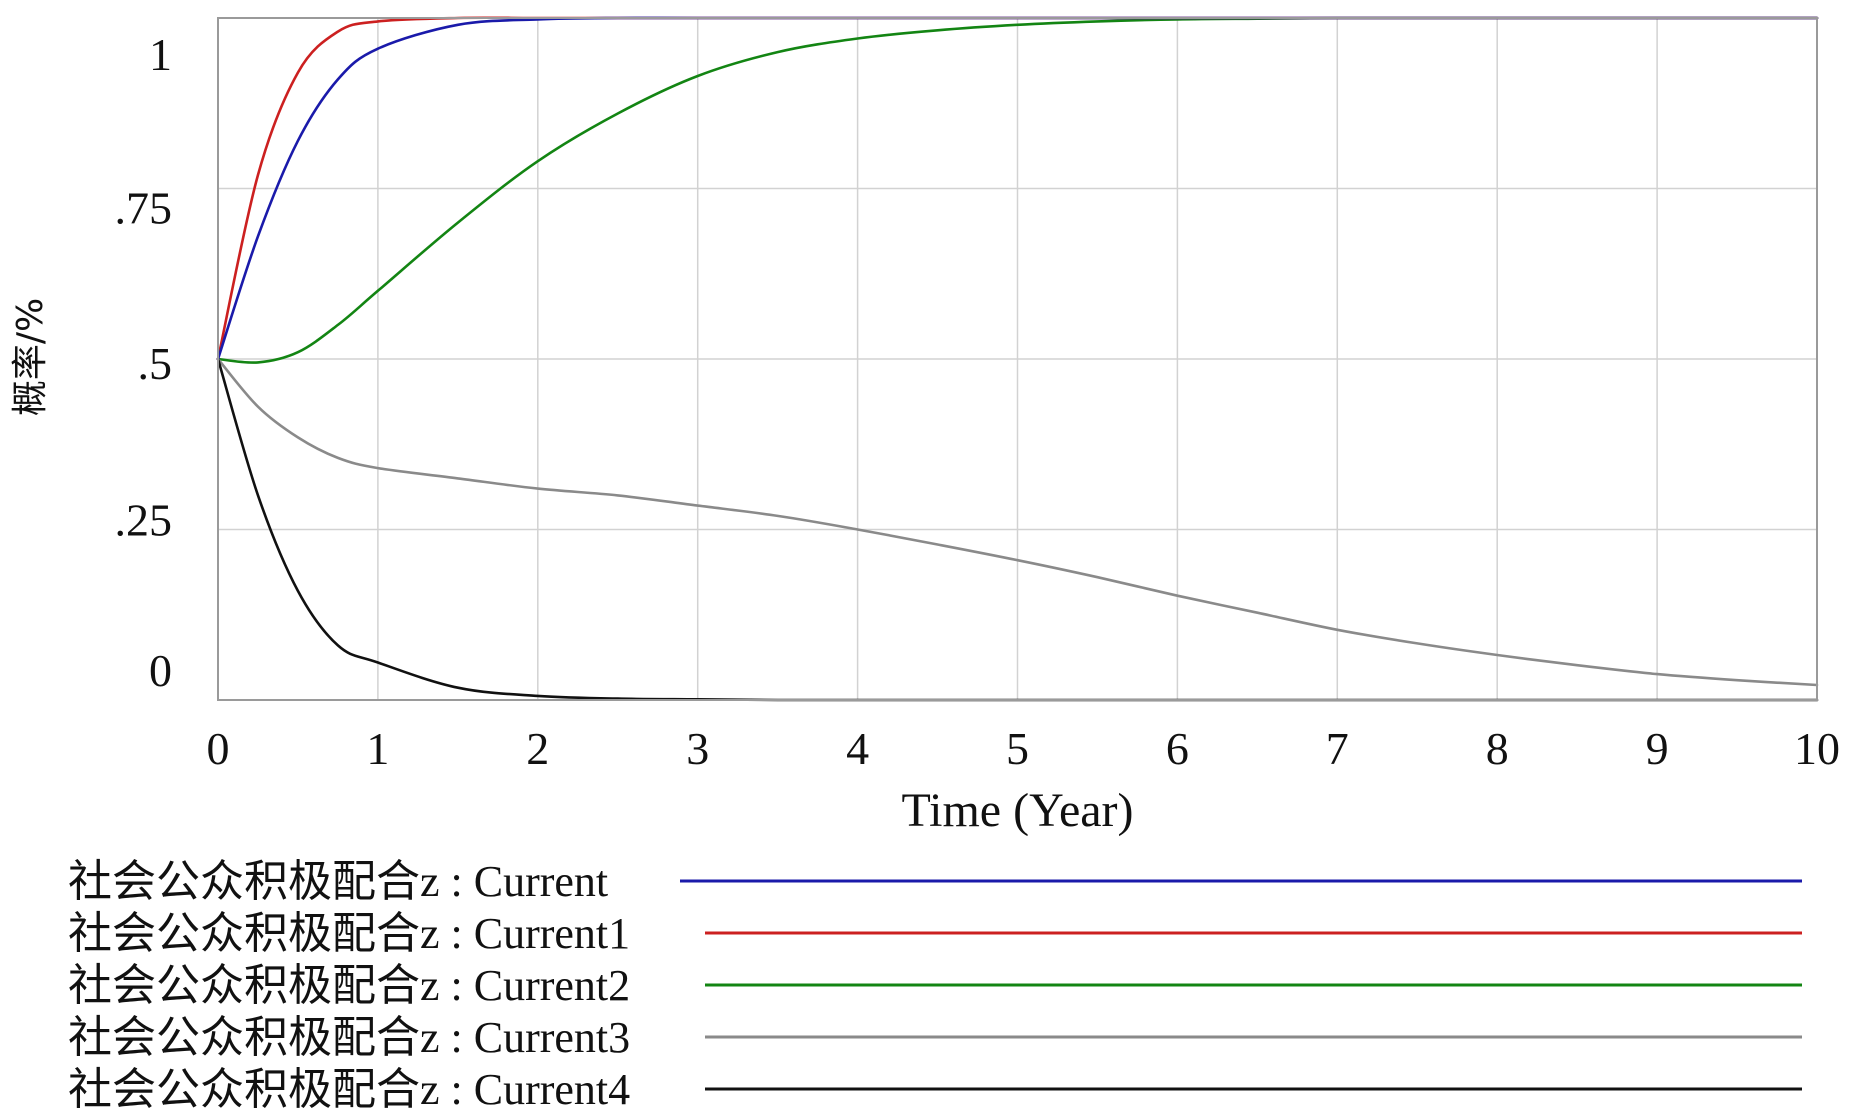 The width and height of the screenshot is (1850, 1116). What do you see at coordinates (377, 748) in the screenshot?
I see `x-tick-label: 1` at bounding box center [377, 748].